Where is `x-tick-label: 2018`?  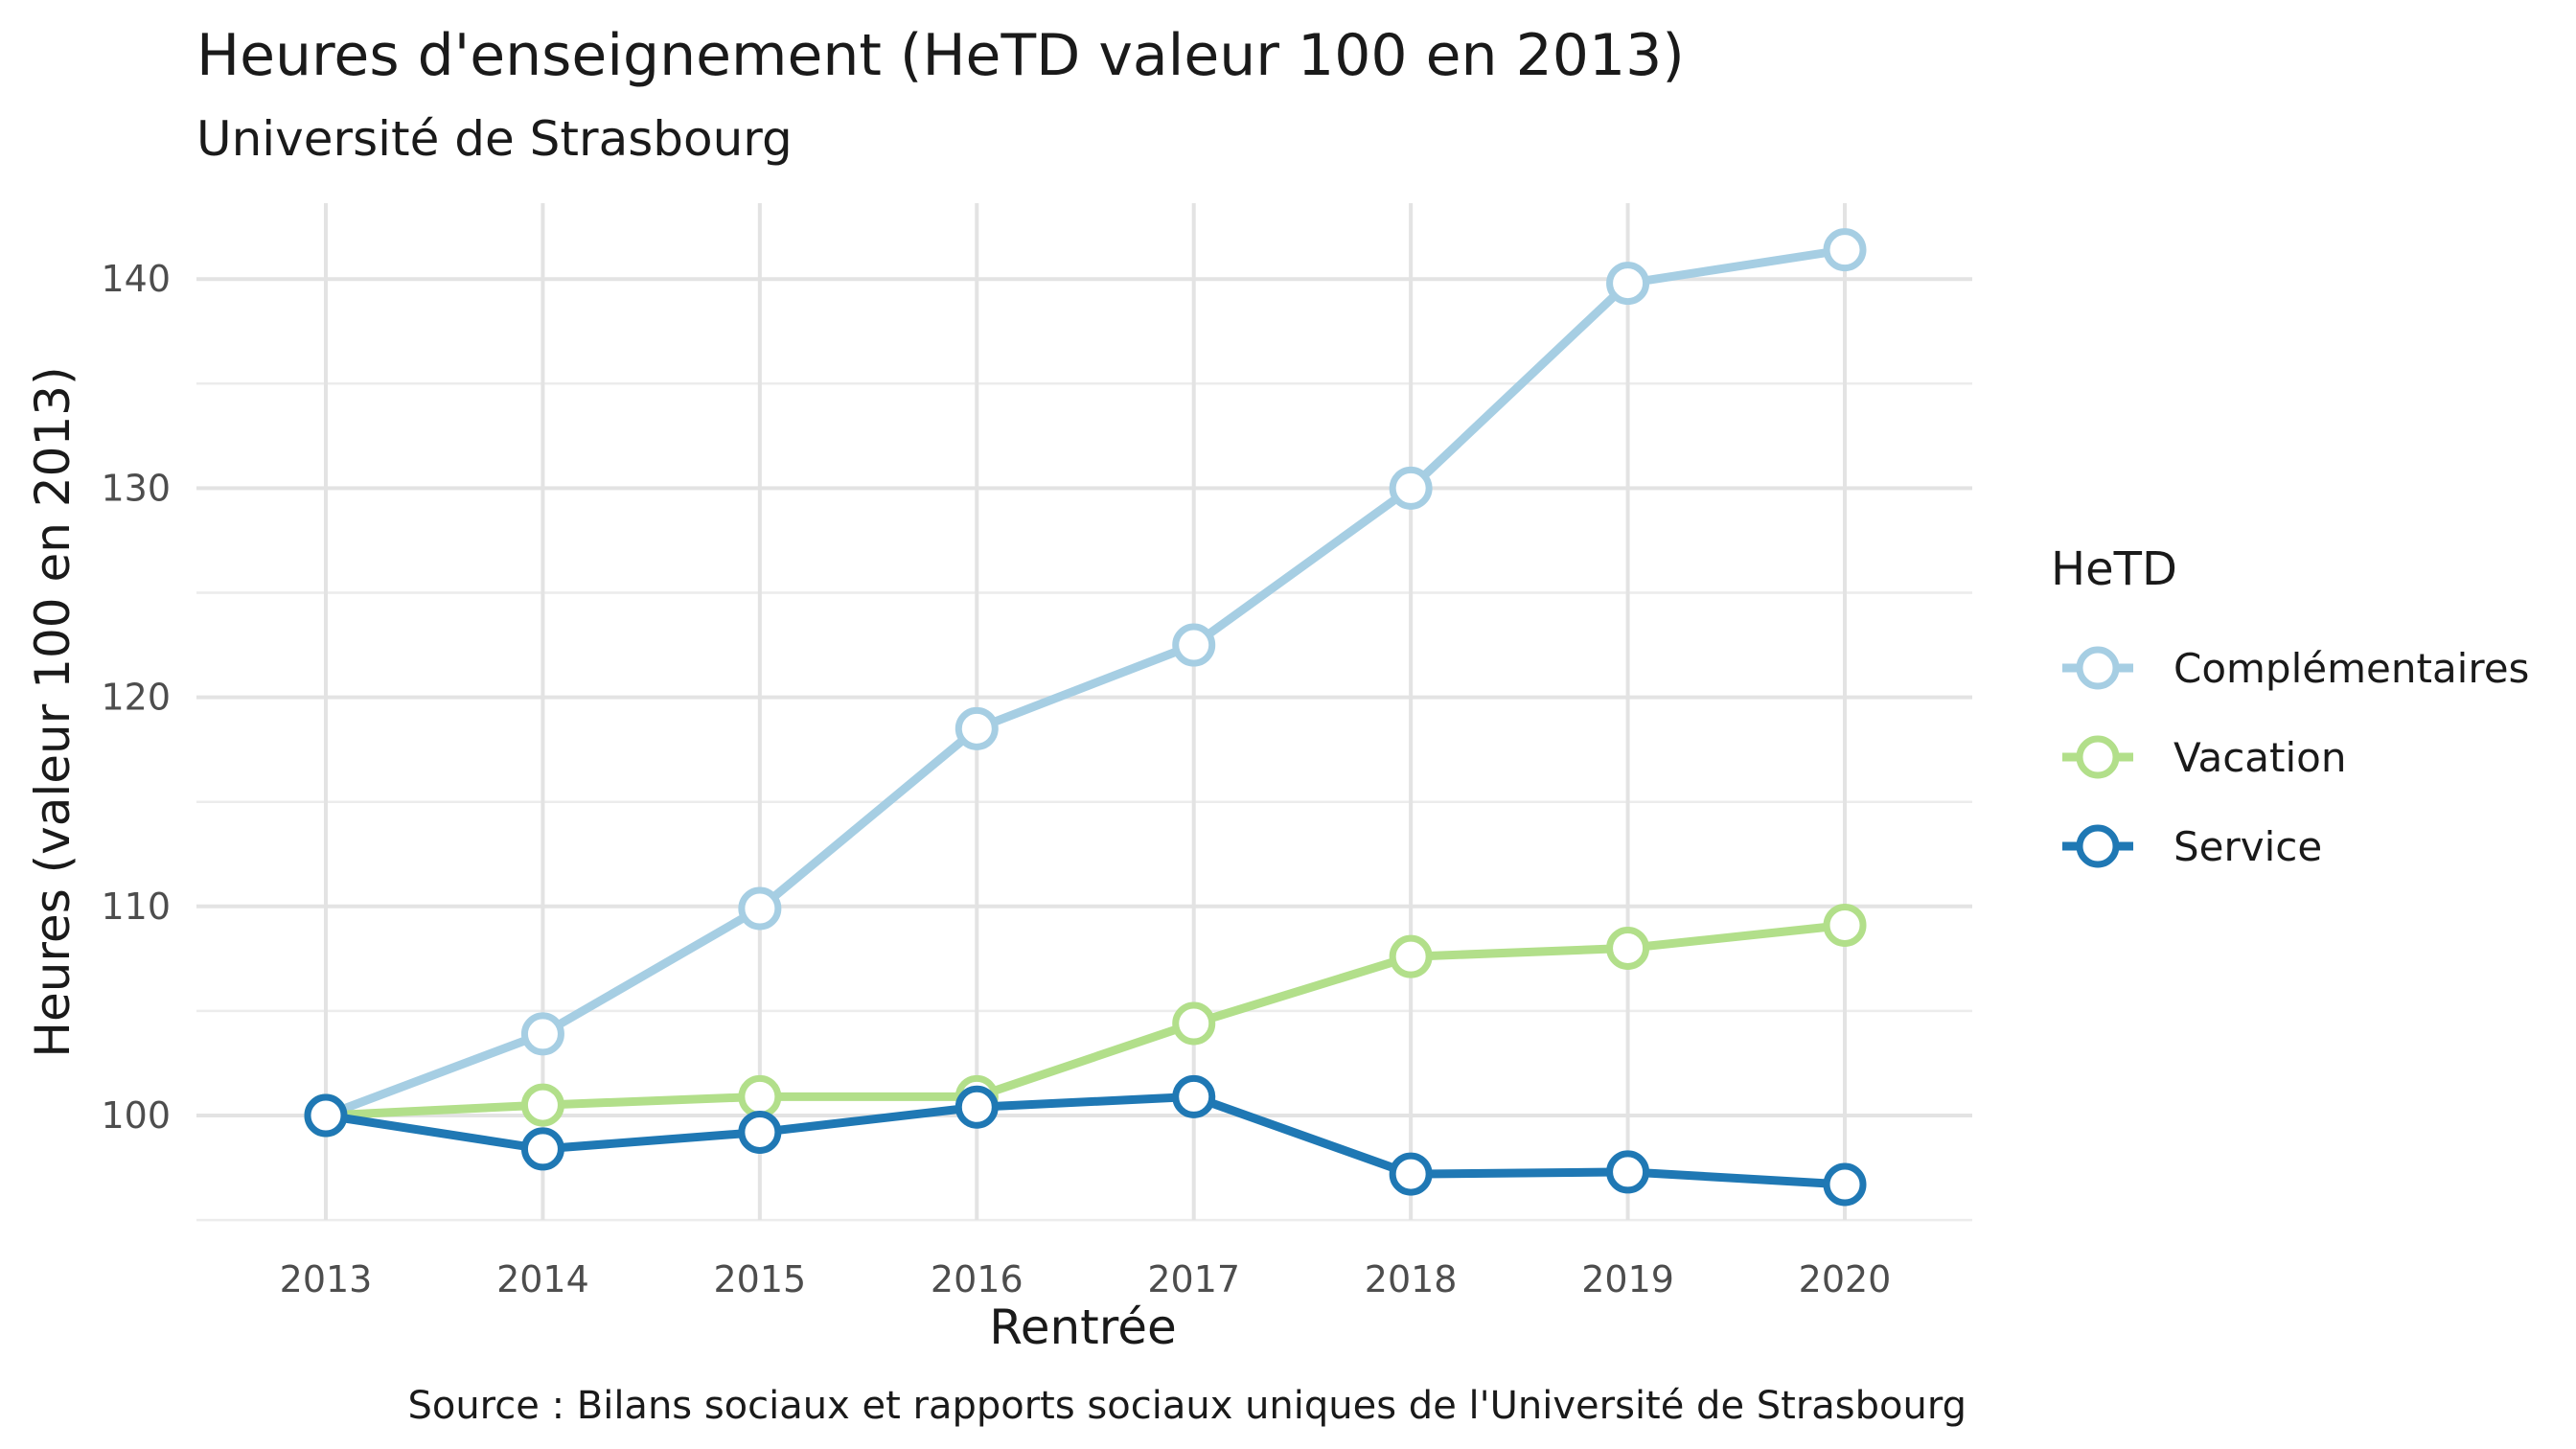
x-tick-label: 2018 is located at coordinates (1411, 1279).